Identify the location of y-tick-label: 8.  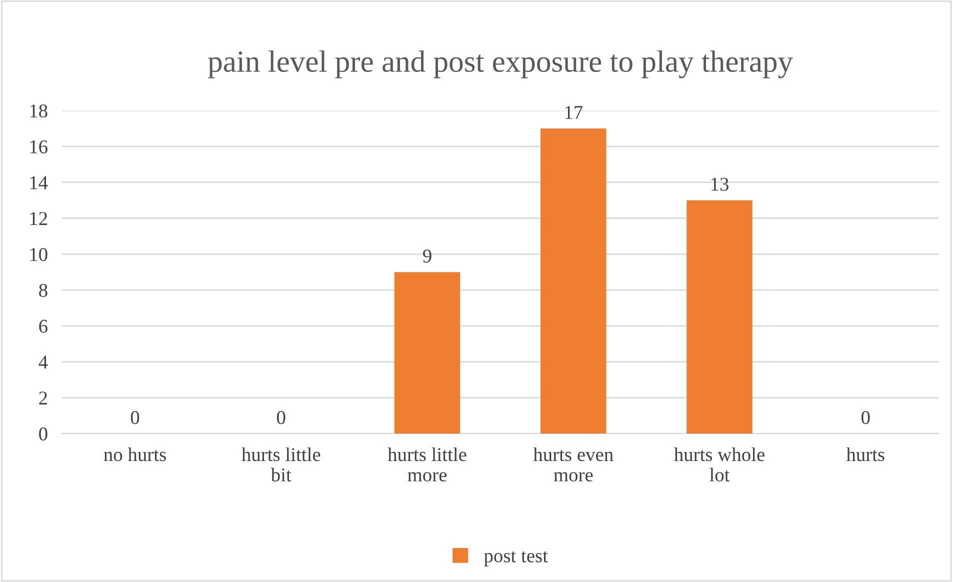
(43, 290).